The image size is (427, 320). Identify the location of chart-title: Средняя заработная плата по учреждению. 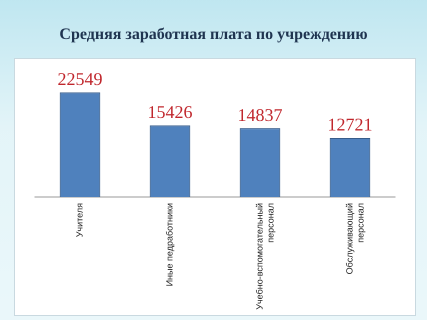
(213, 35).